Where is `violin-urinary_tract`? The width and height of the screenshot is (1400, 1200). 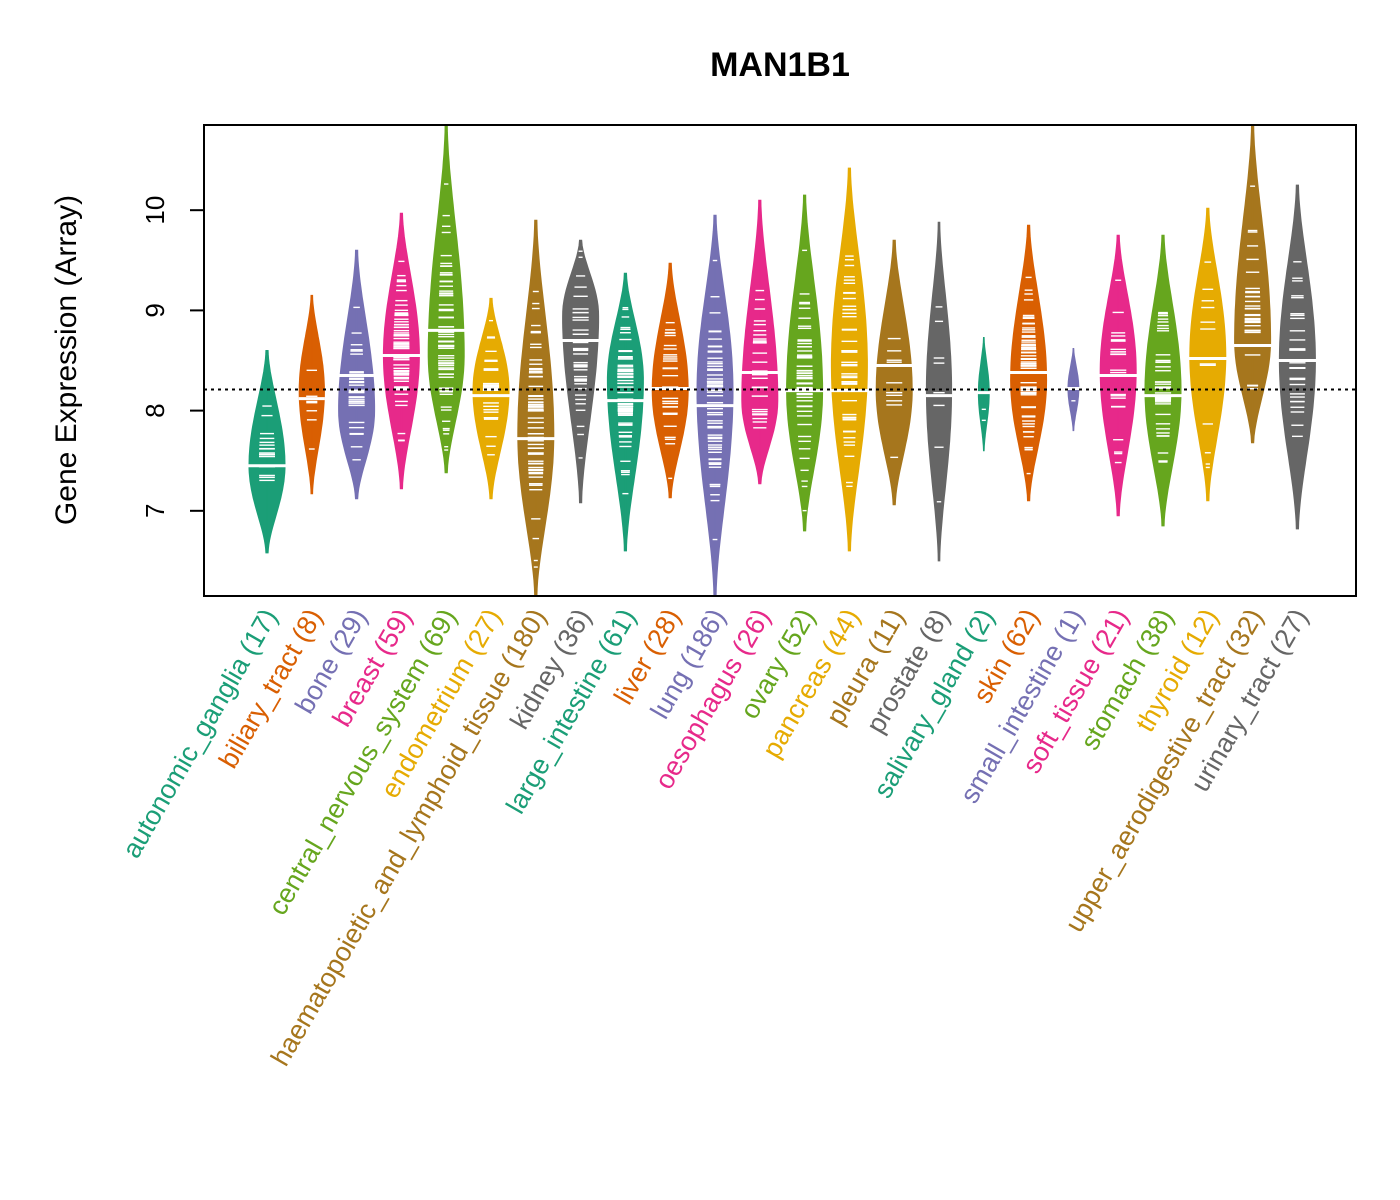 violin-urinary_tract is located at coordinates (1297, 357).